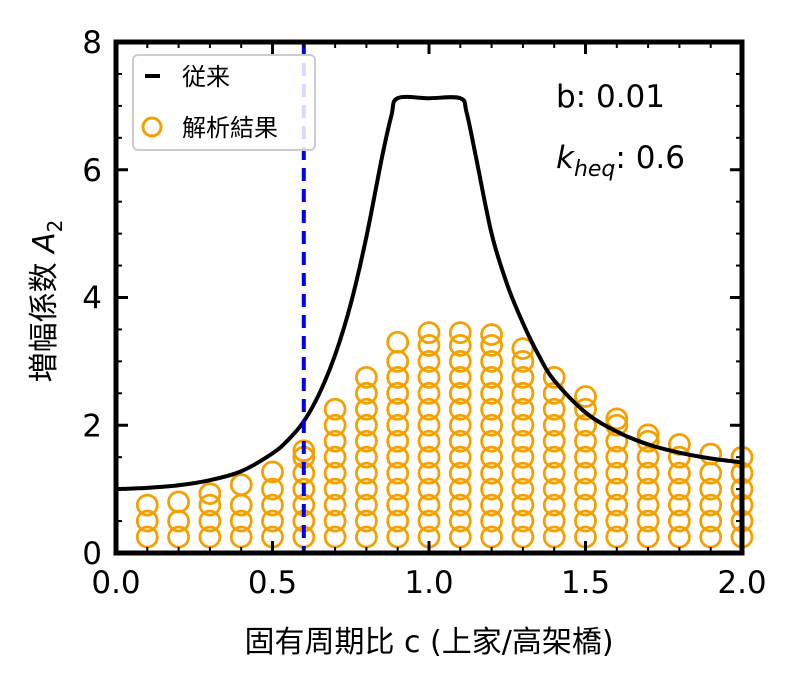 Image resolution: width=798 pixels, height=691 pixels. I want to click on y-tick-label: 4, so click(92, 299).